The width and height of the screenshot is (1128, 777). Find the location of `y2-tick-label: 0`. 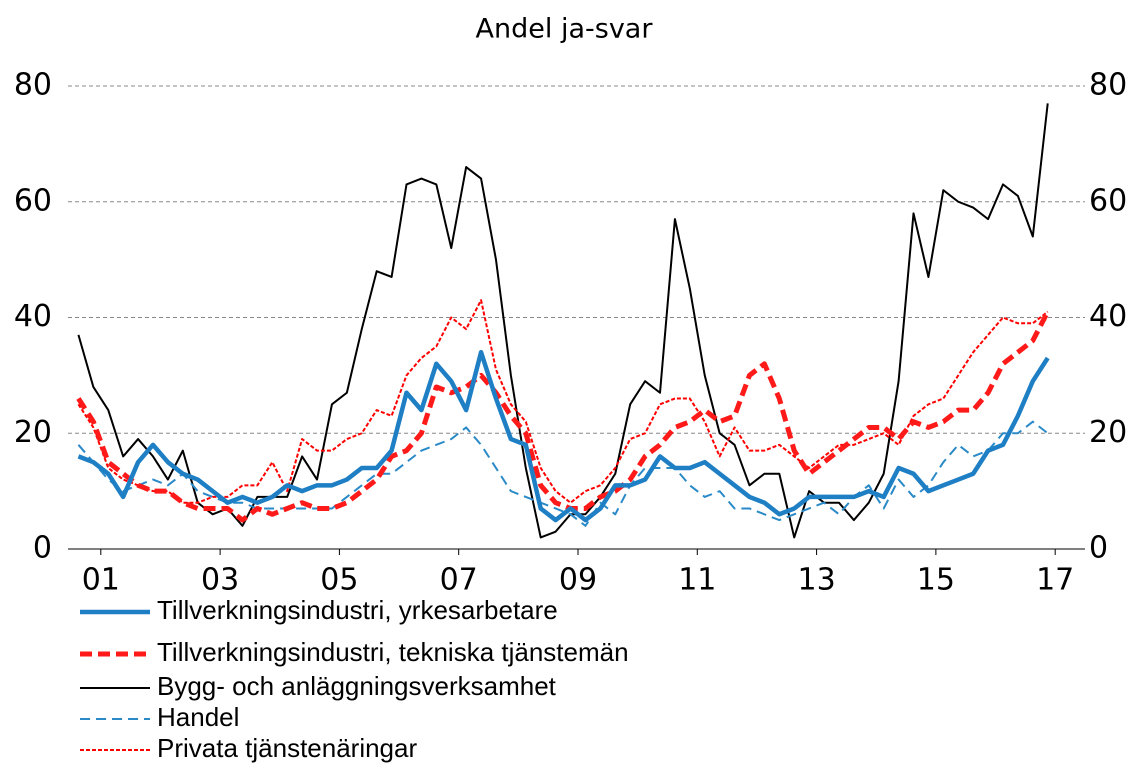

y2-tick-label: 0 is located at coordinates (1098, 548).